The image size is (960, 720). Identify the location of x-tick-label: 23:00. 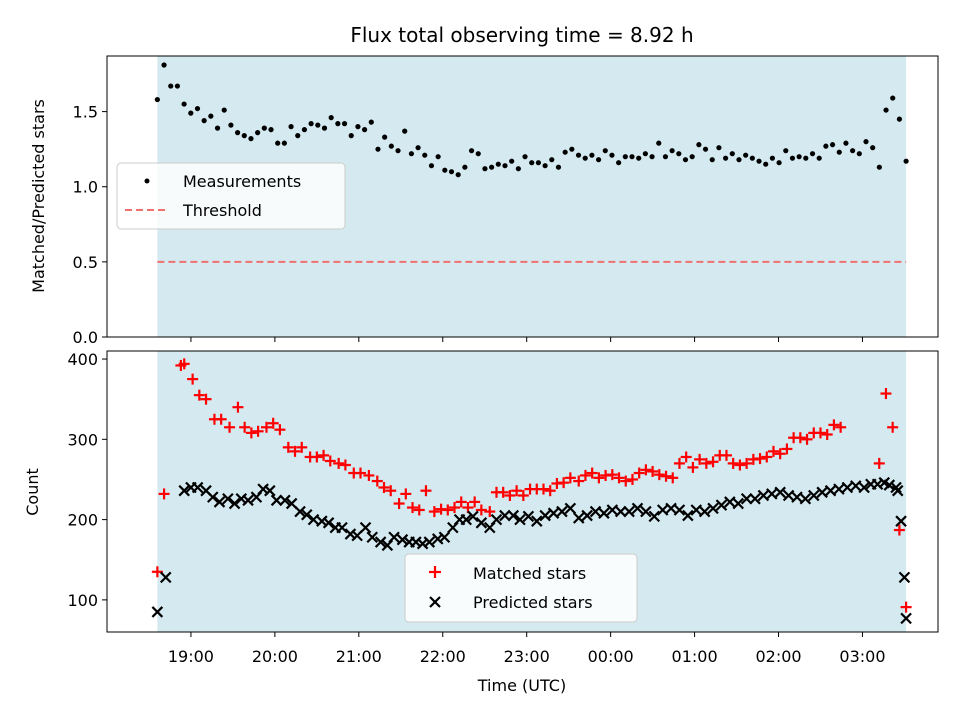
(527, 656).